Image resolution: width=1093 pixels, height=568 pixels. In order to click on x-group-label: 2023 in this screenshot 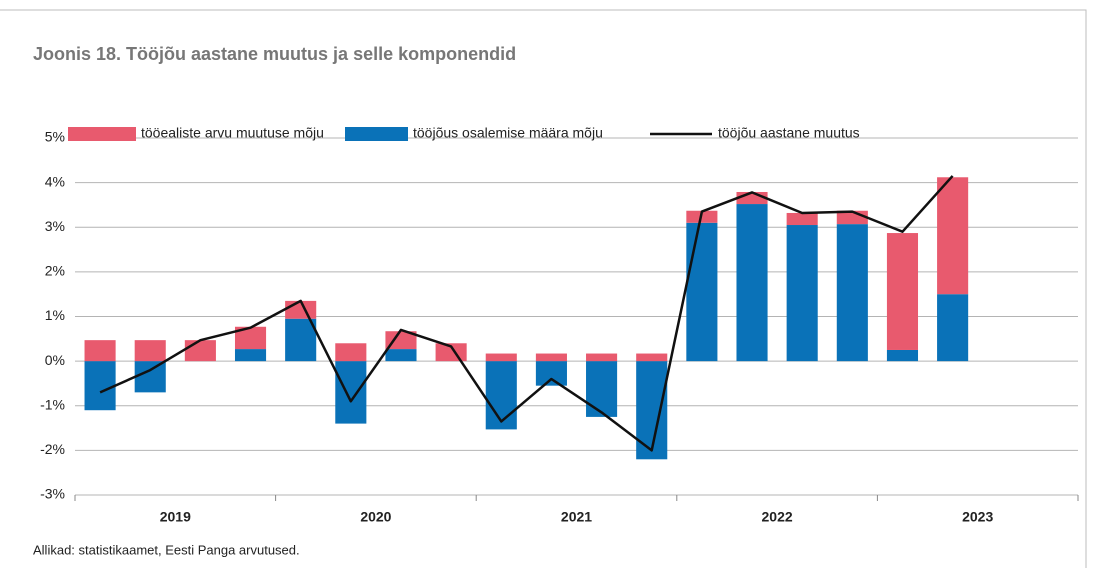, I will do `click(977, 517)`.